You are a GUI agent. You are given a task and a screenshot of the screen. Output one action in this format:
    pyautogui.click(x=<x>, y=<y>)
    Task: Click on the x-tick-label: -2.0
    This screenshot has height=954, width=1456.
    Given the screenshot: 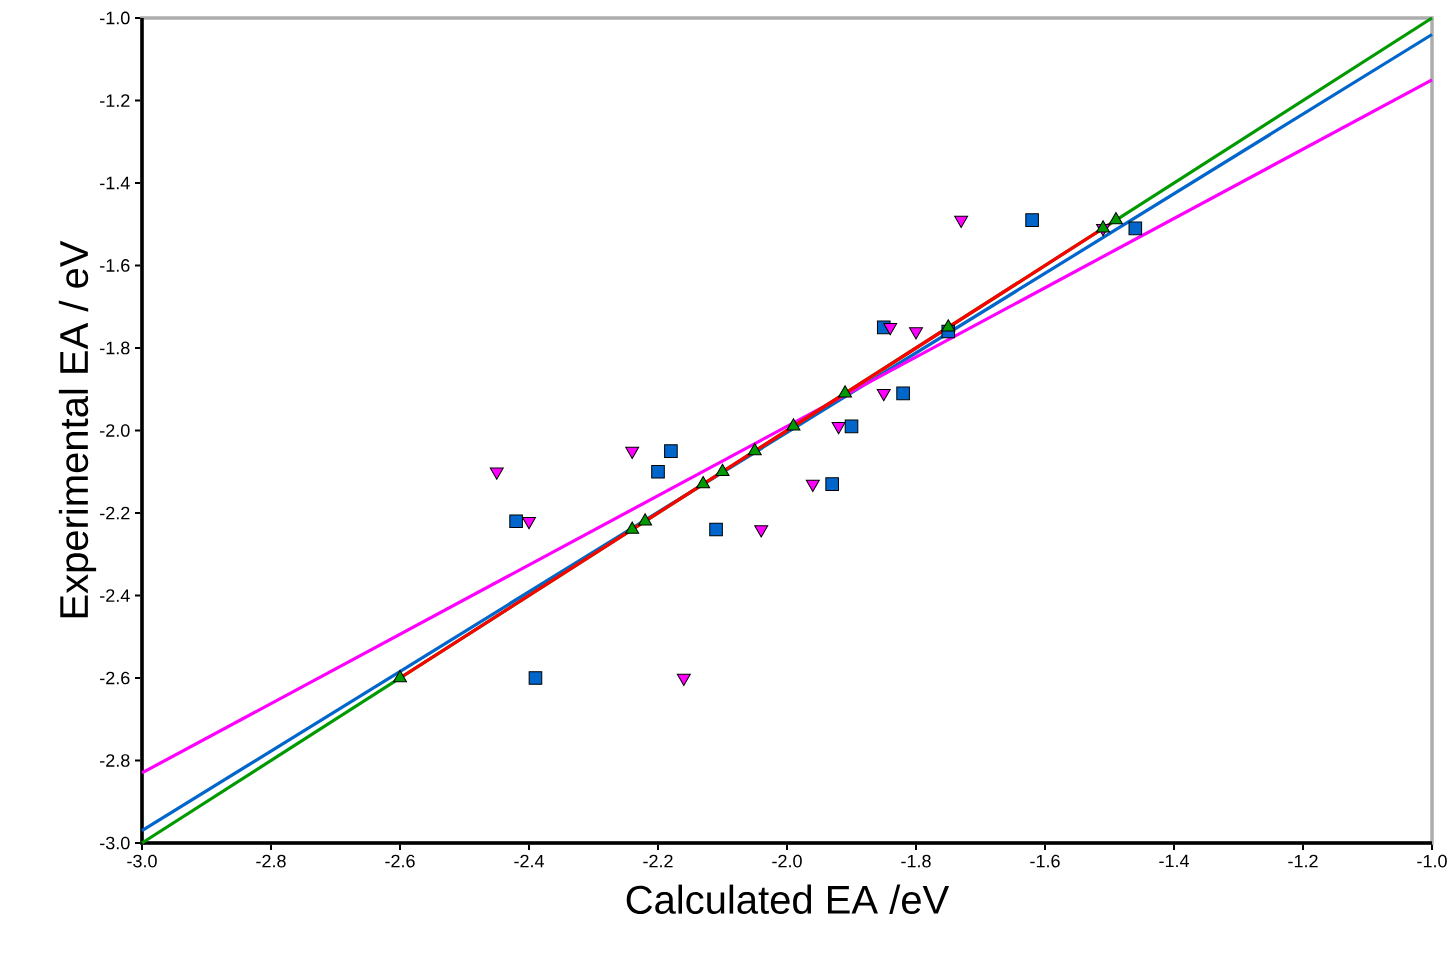 What is the action you would take?
    pyautogui.click(x=787, y=861)
    